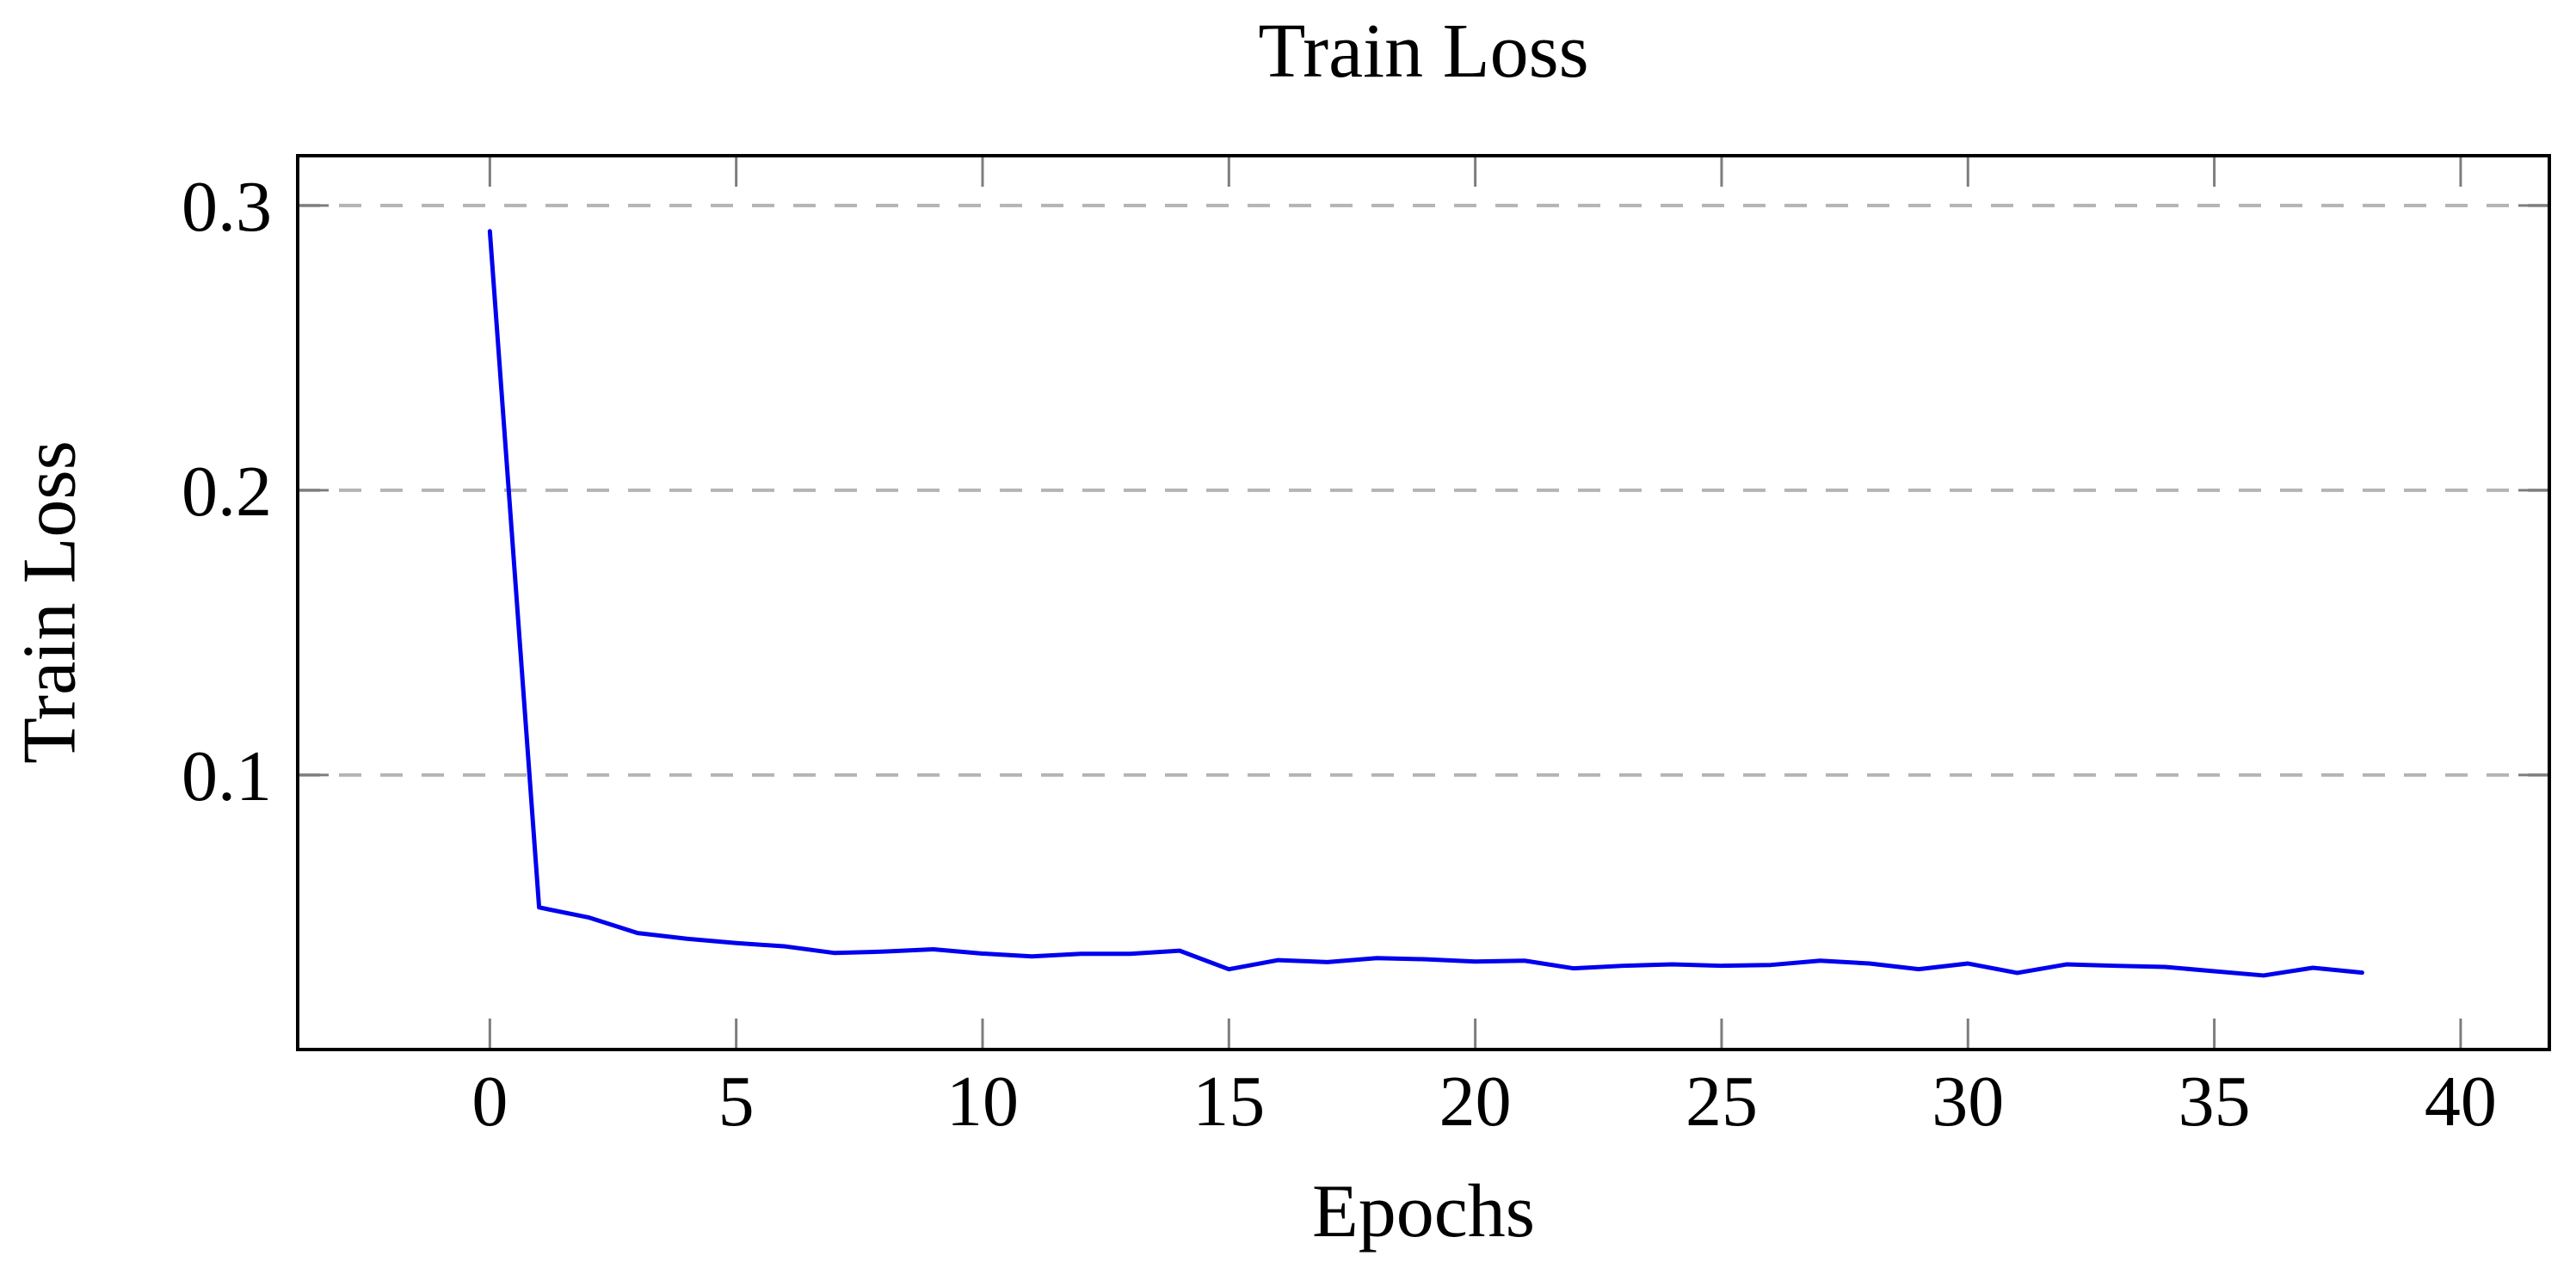 The height and width of the screenshot is (1262, 2576). What do you see at coordinates (1424, 1211) in the screenshot?
I see `x-axis-label: Epochs` at bounding box center [1424, 1211].